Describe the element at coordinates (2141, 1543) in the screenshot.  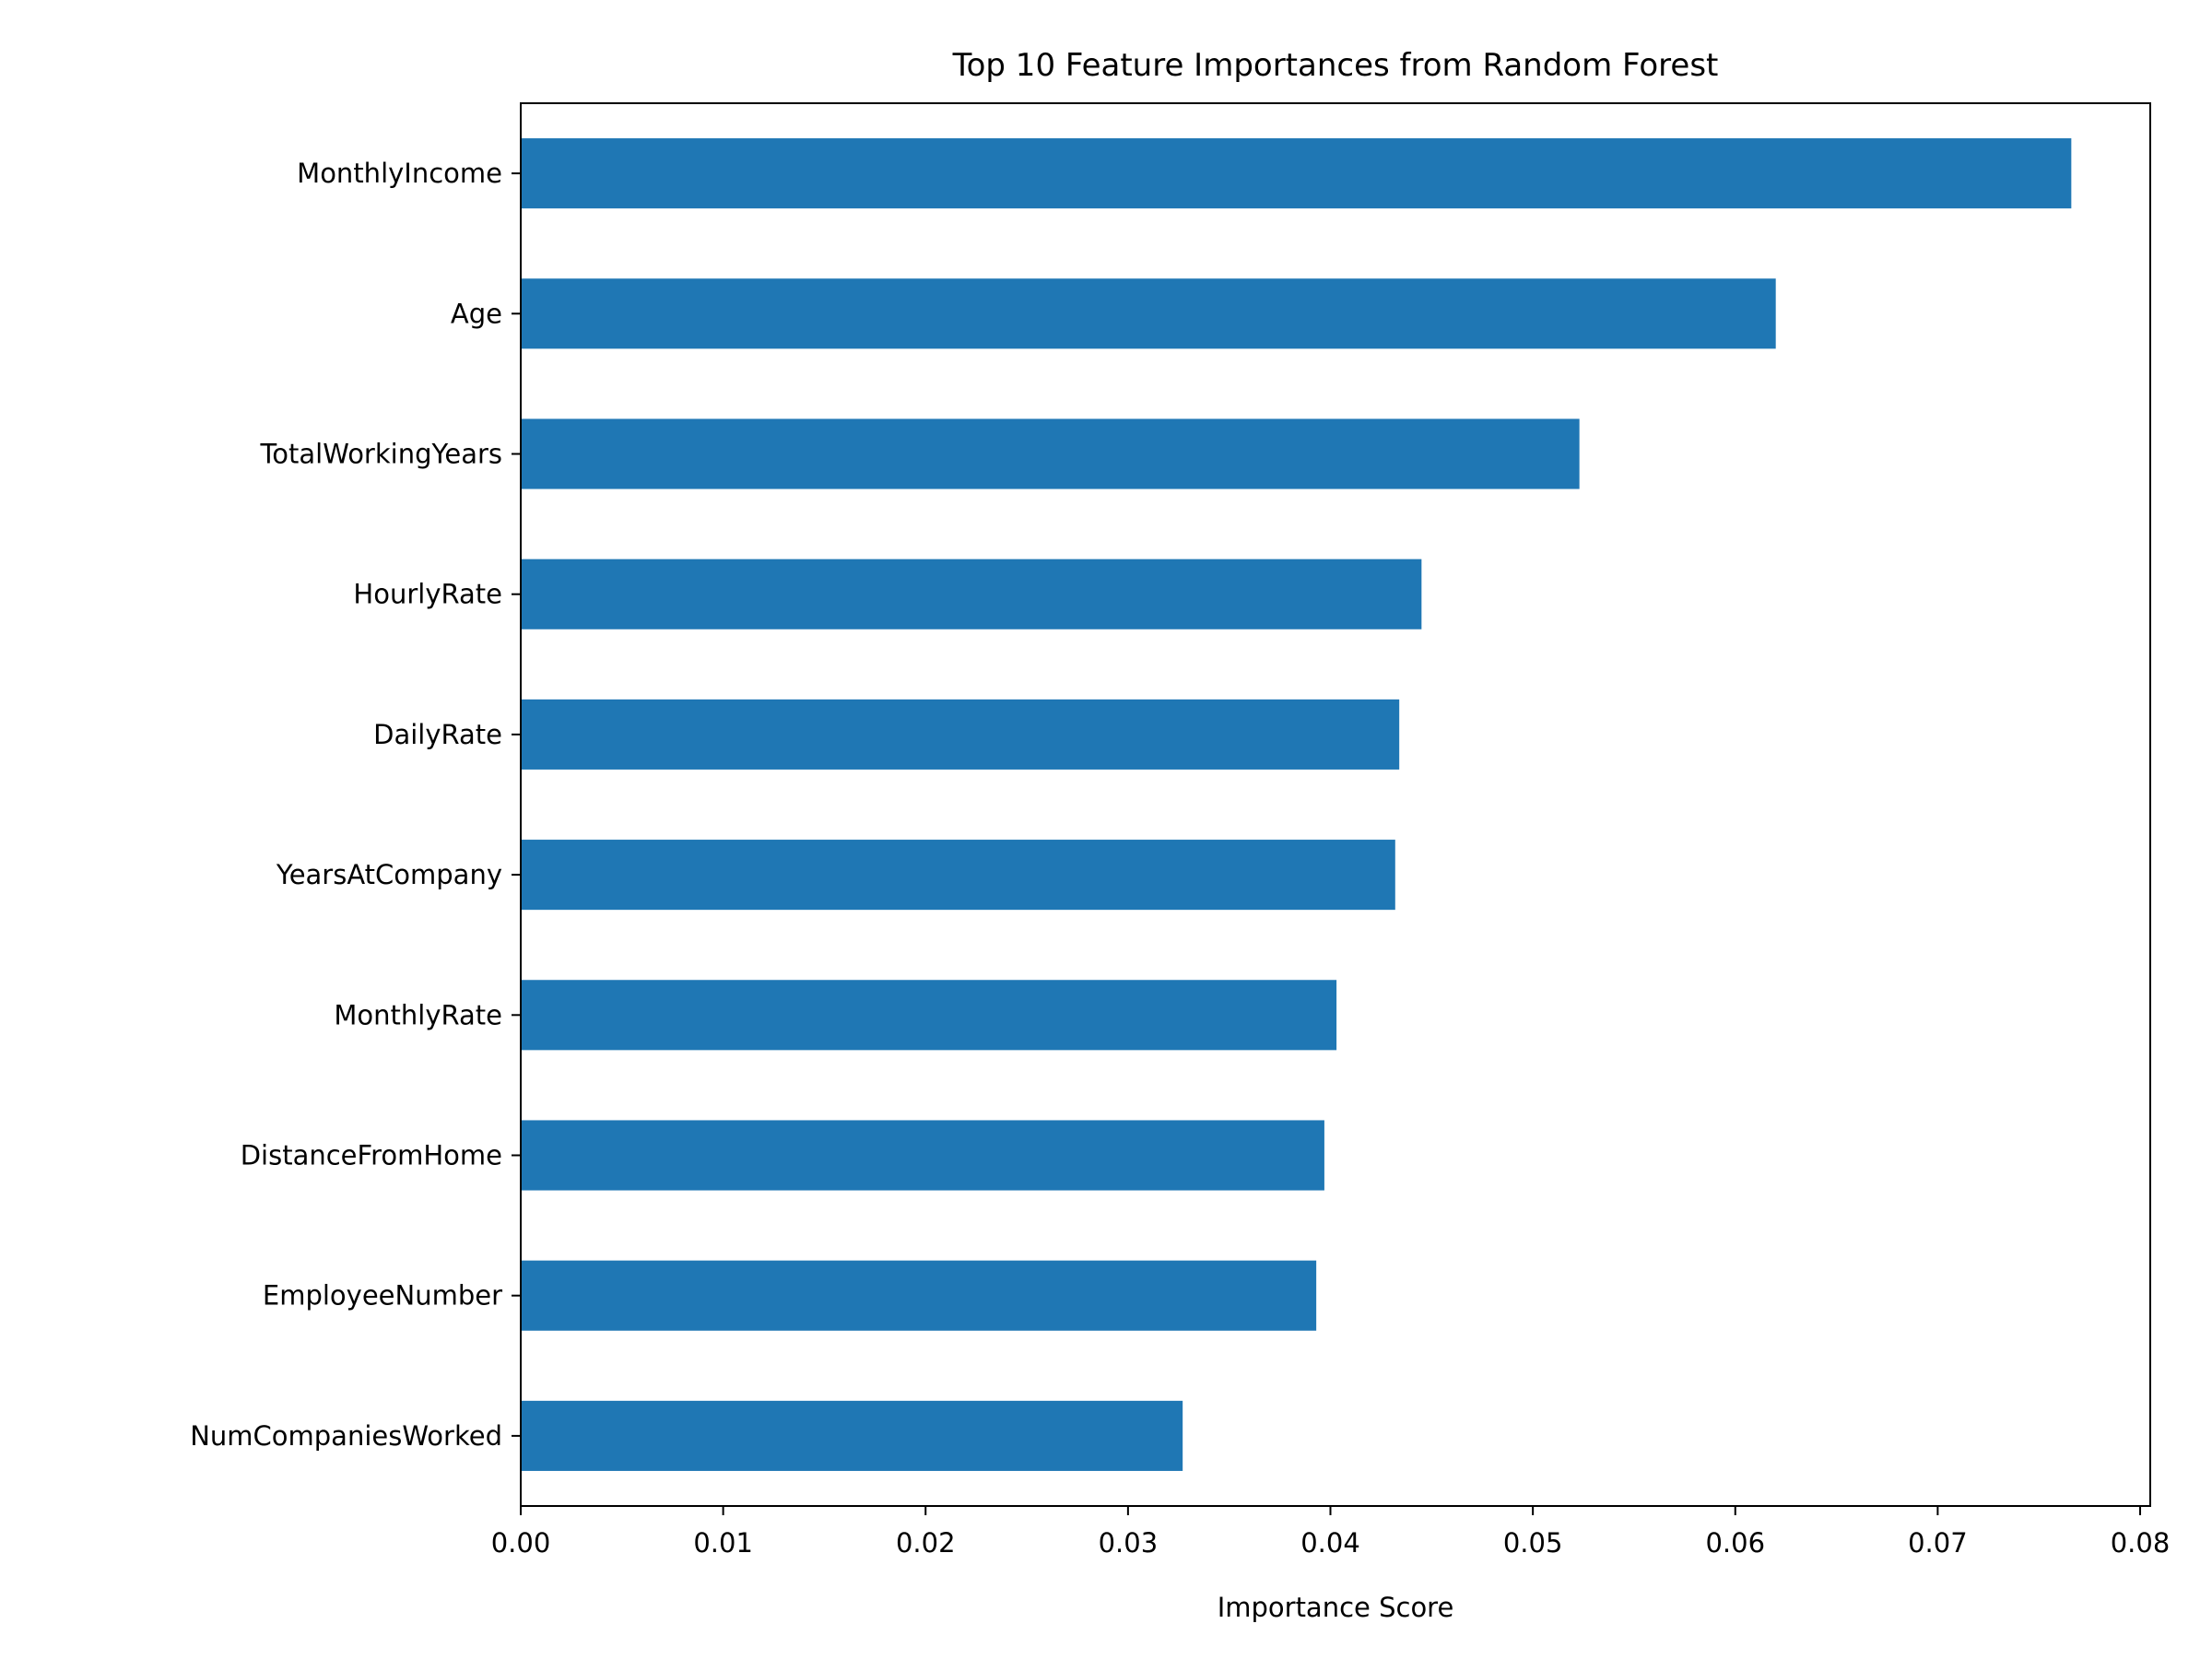
I see `x-tick-label: 0.08` at that location.